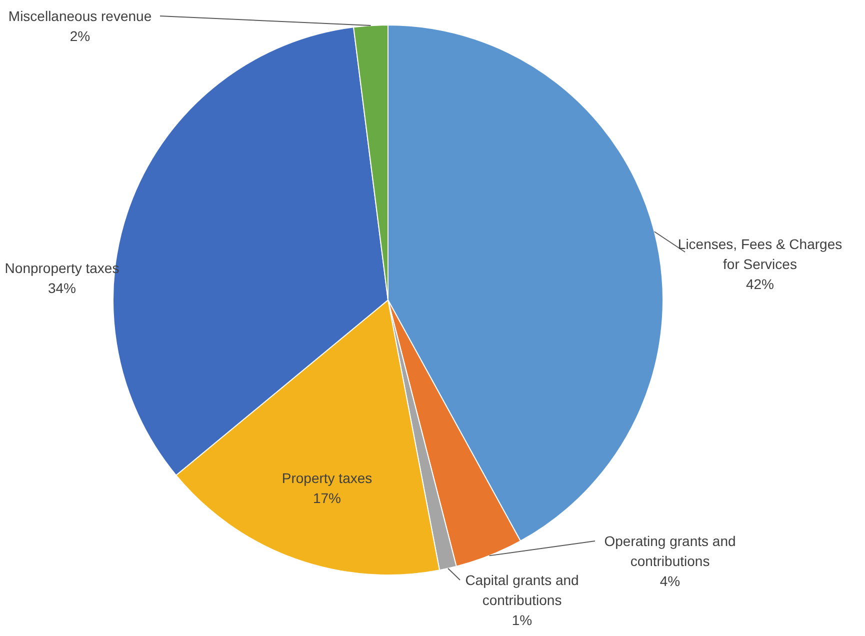 The width and height of the screenshot is (865, 636). What do you see at coordinates (670, 581) in the screenshot?
I see `data-label: 4%` at bounding box center [670, 581].